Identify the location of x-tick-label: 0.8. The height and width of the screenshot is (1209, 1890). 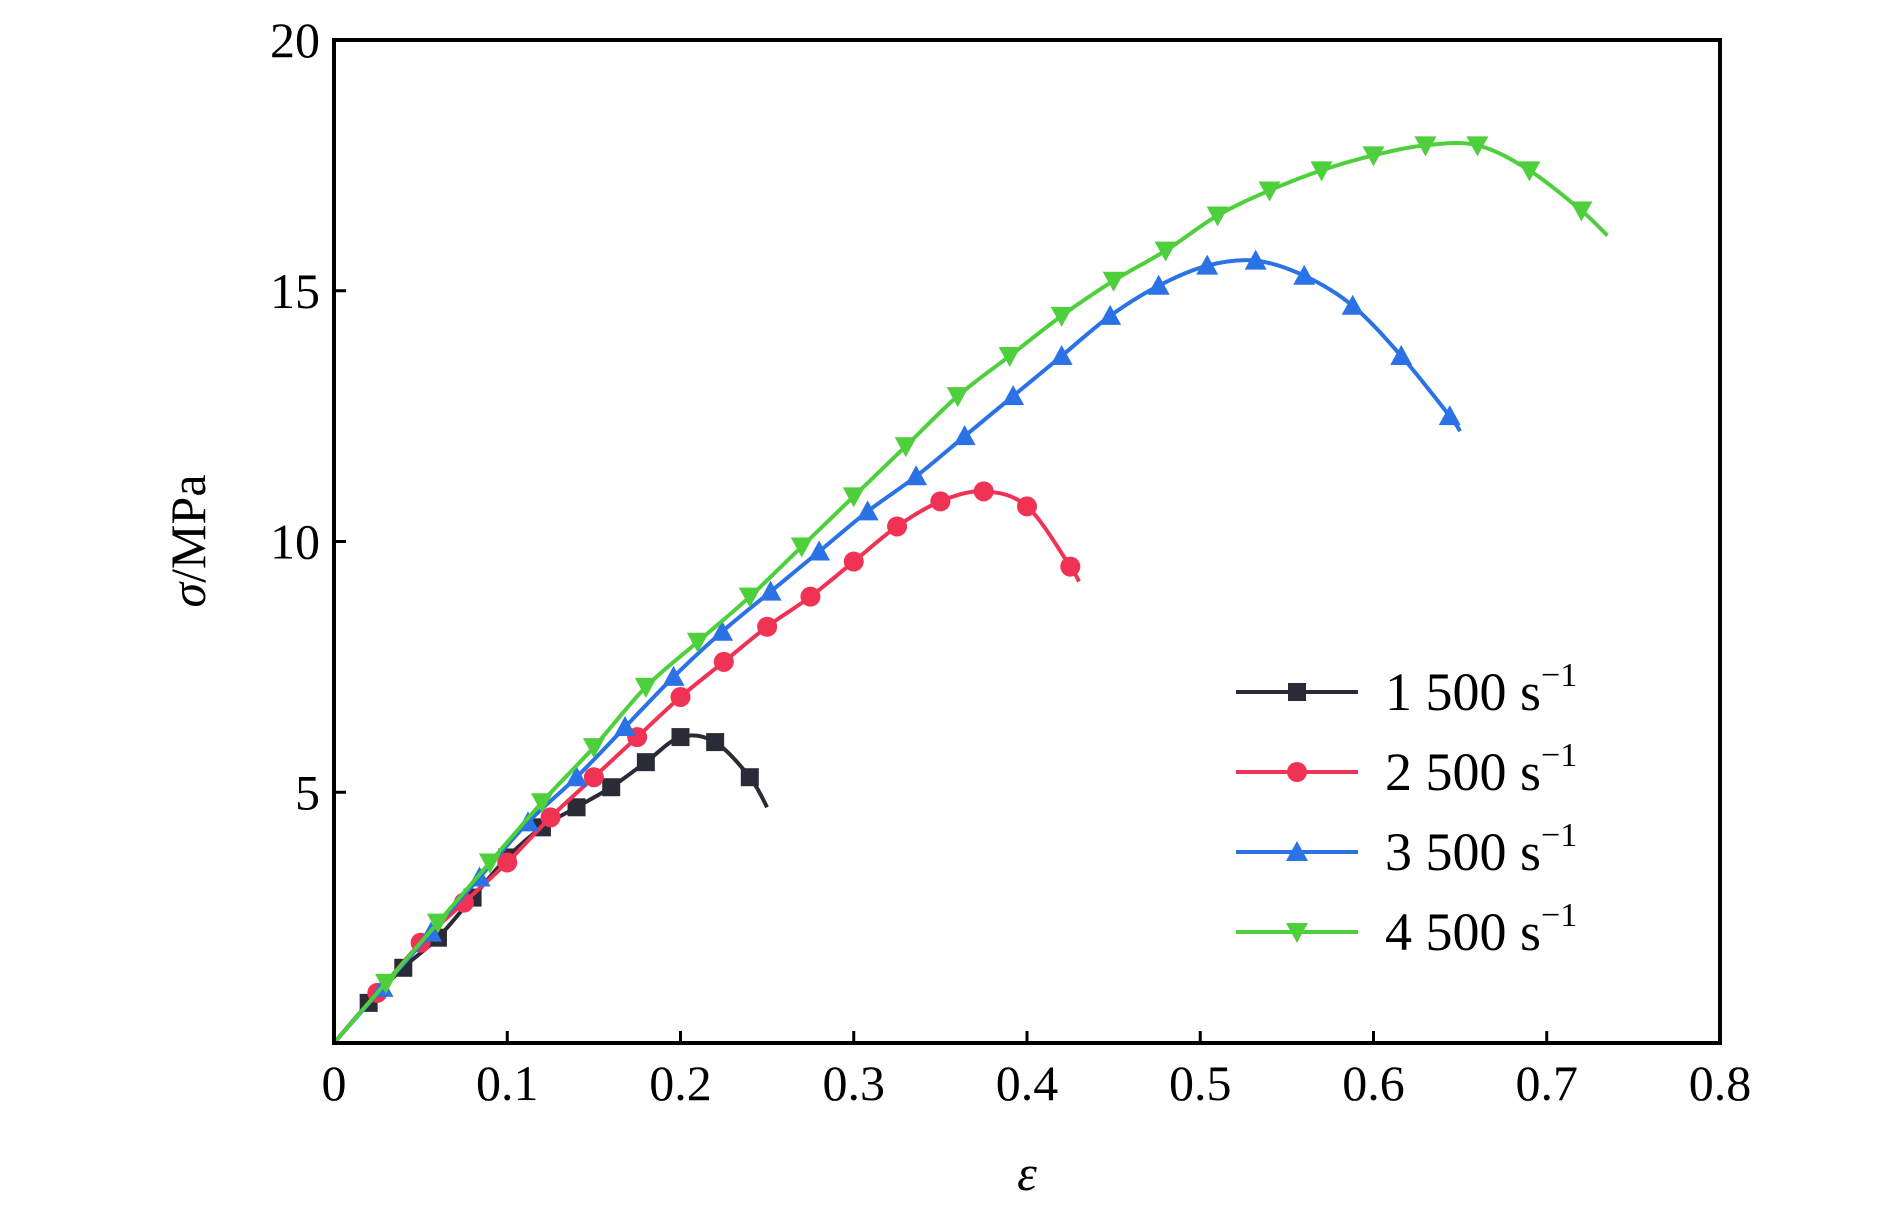
(1720, 1083).